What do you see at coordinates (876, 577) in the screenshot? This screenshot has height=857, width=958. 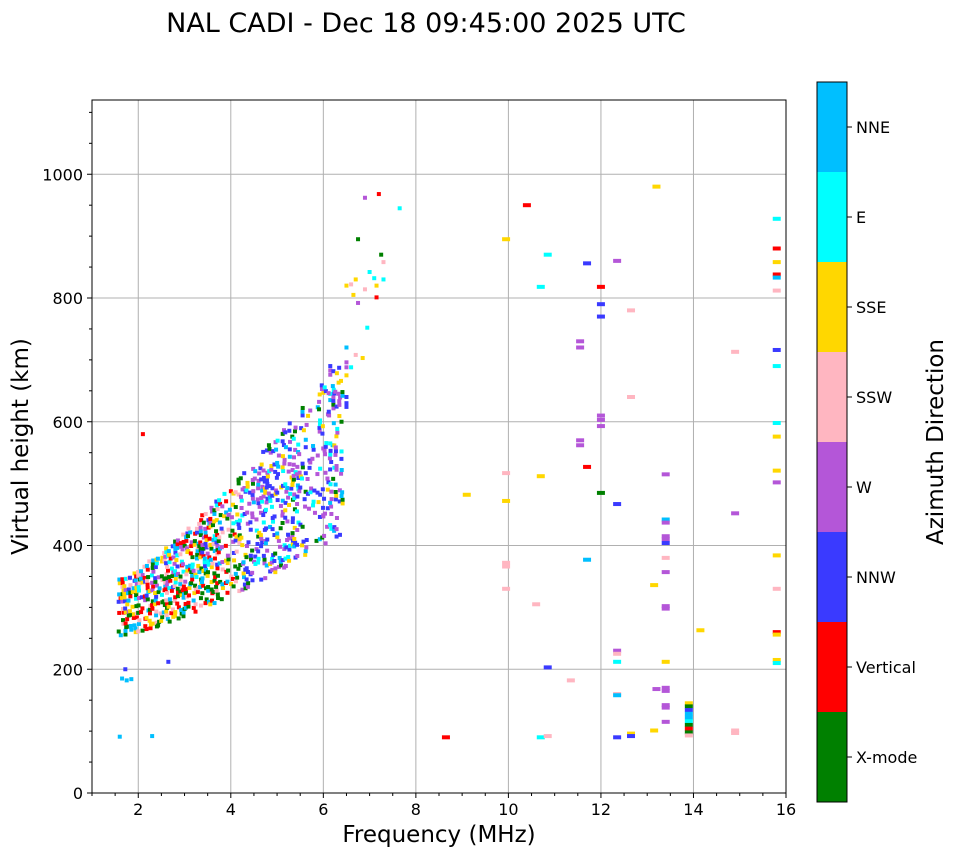 I see `colorbar-tick-label: NNW` at bounding box center [876, 577].